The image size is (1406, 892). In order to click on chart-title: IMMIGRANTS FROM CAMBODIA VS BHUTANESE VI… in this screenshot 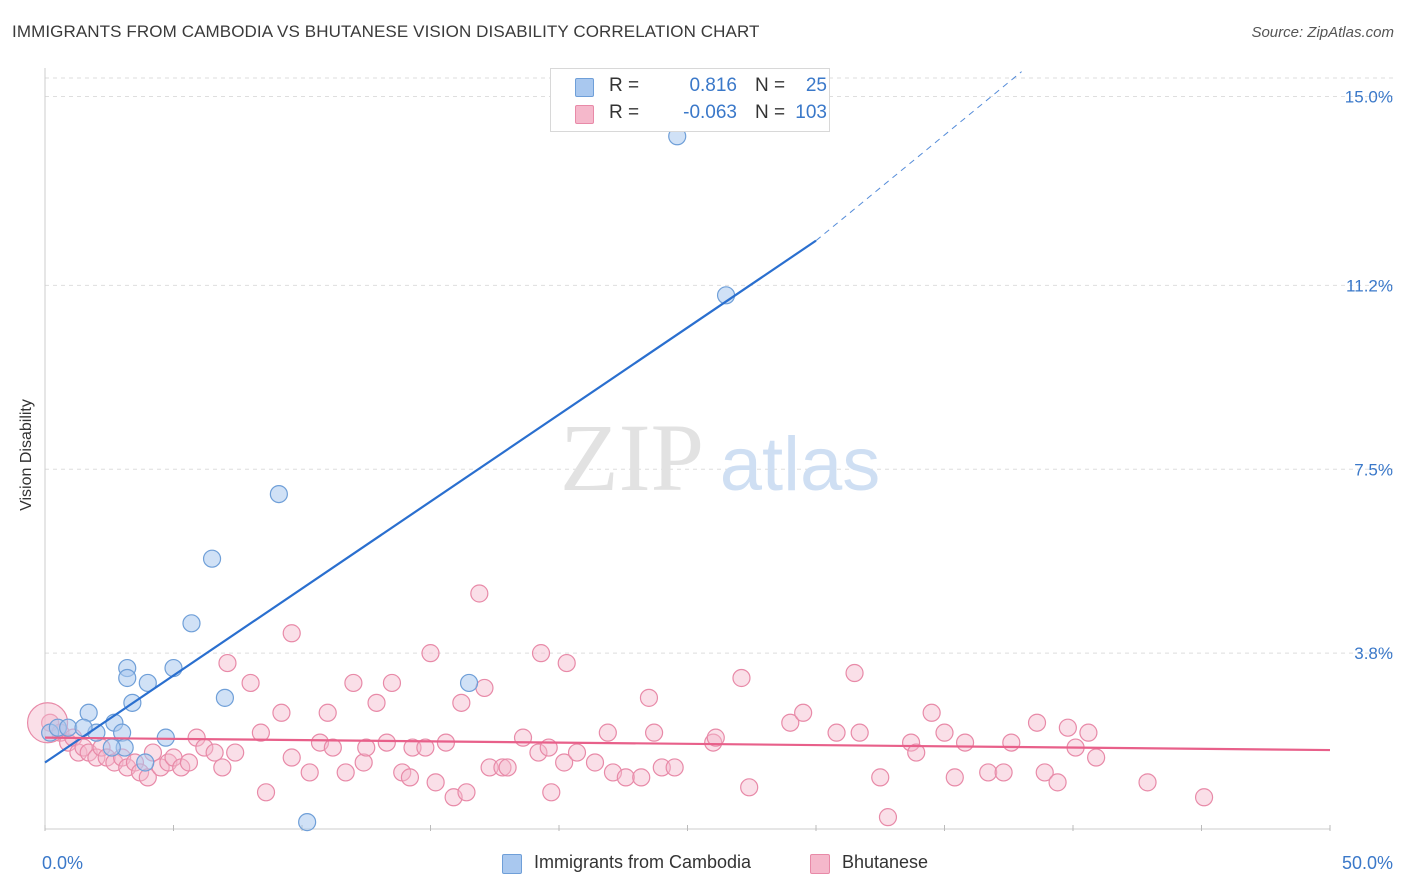, I will do `click(386, 31)`.